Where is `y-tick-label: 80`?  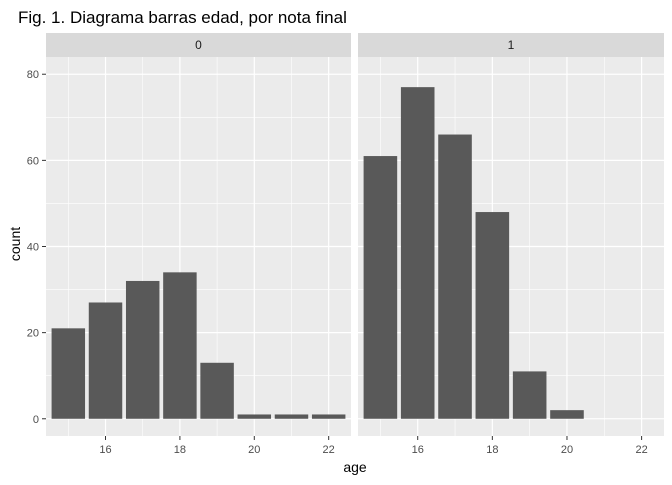
y-tick-label: 80 is located at coordinates (33, 75).